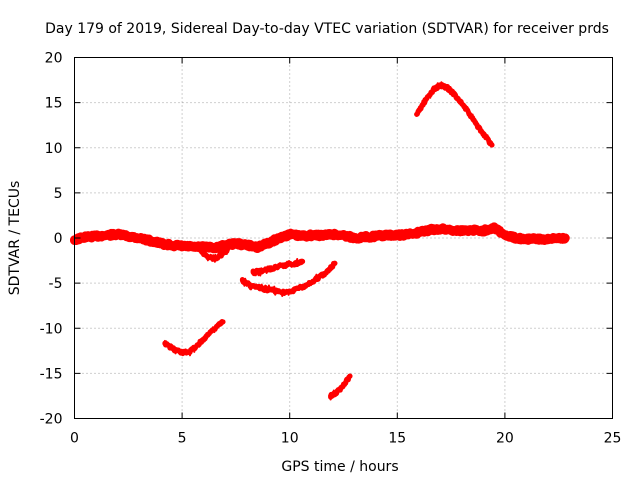  Describe the element at coordinates (51, 329) in the screenshot. I see `y-tick-label: -10` at that location.